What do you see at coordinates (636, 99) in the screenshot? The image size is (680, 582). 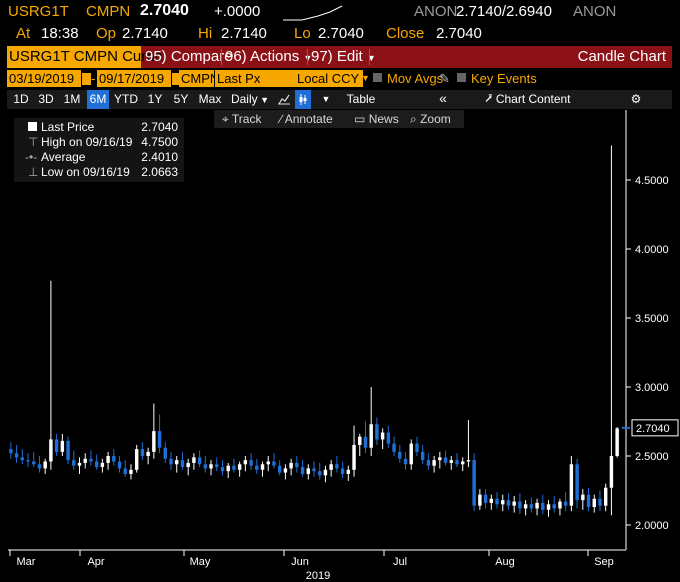 I see `gear-icon: ⚙` at bounding box center [636, 99].